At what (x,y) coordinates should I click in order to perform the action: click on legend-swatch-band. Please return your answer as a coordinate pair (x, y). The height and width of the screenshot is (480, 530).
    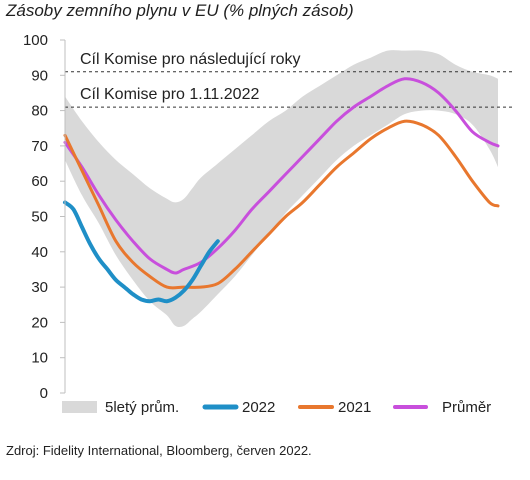
    Looking at the image, I should click on (79, 407).